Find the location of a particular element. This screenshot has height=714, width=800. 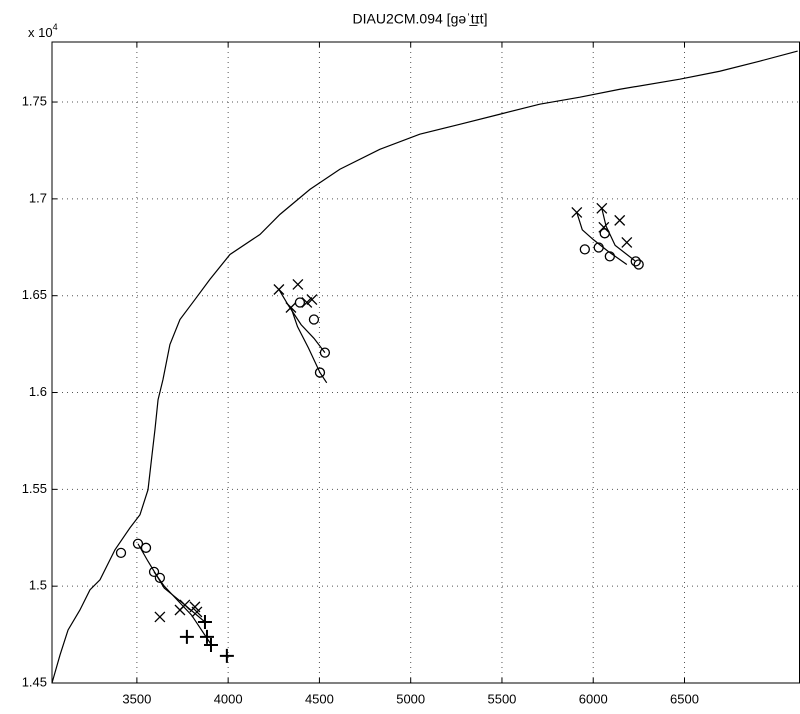

chart-title: DIAU2CM.094 [gəˈt̲ɪt] is located at coordinates (420, 19).